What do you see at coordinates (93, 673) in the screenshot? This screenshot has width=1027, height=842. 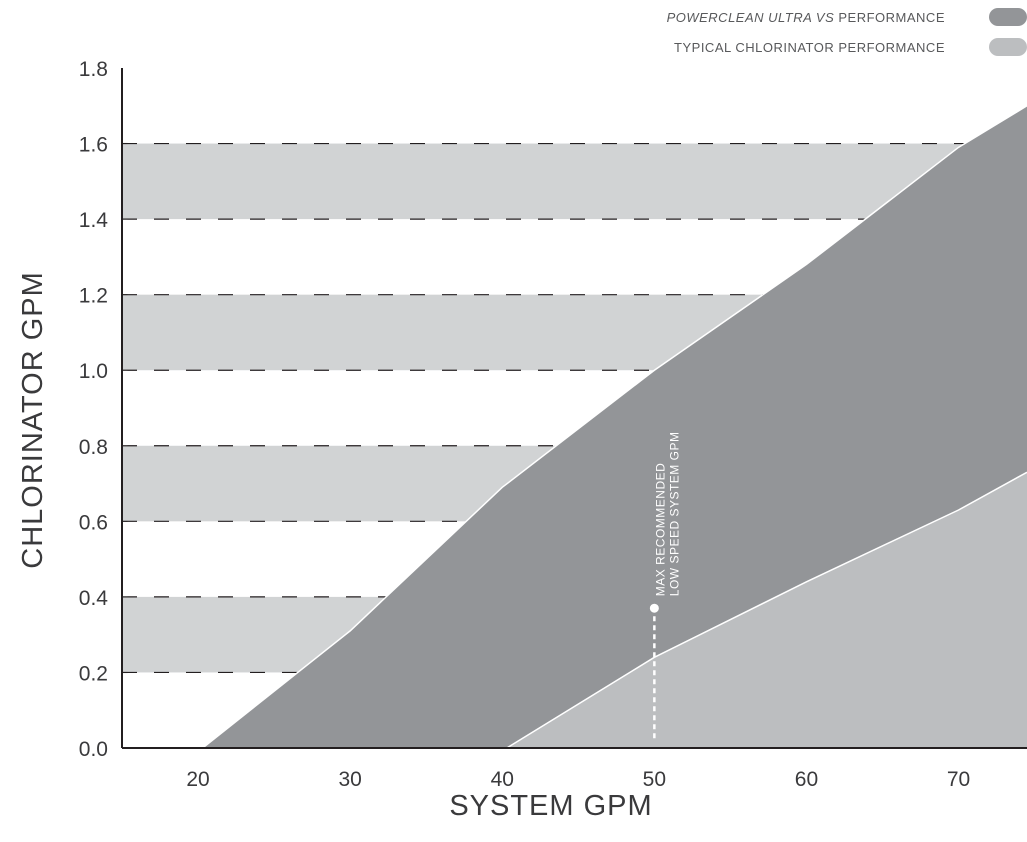 I see `y-tick-label-1: 0.2` at bounding box center [93, 673].